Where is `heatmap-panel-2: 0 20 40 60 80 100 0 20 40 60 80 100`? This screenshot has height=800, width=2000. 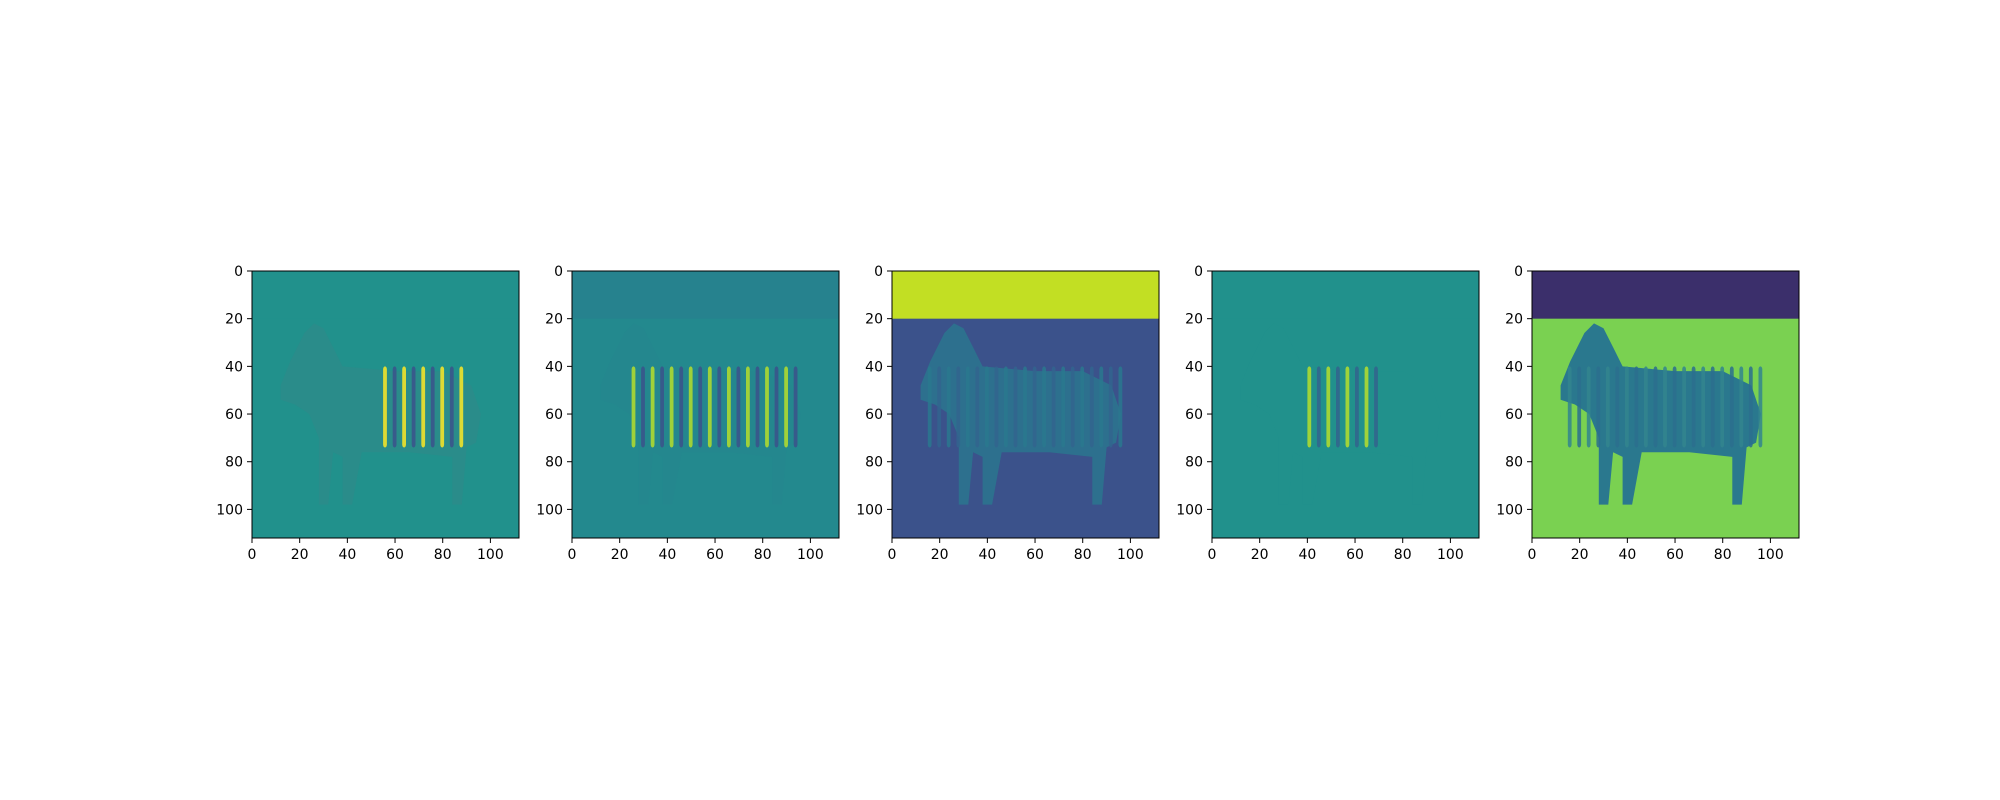
heatmap-panel-2: 0 20 40 60 80 100 0 20 40 60 80 100 is located at coordinates (688, 413).